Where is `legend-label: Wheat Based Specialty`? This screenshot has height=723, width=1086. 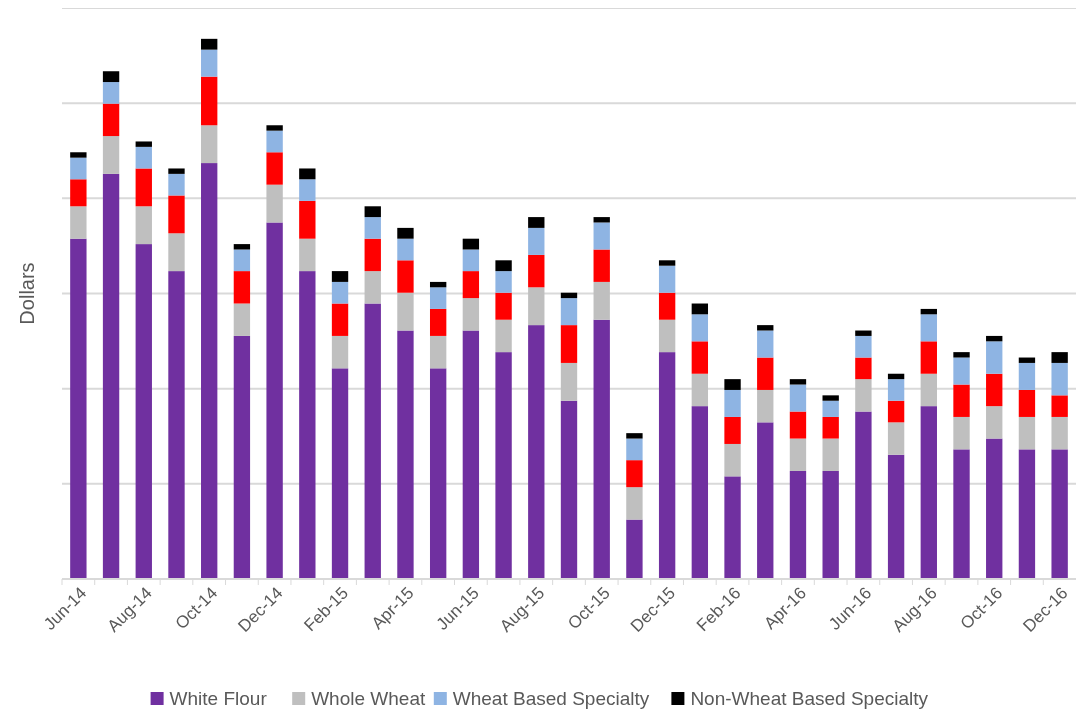 legend-label: Wheat Based Specialty is located at coordinates (551, 698).